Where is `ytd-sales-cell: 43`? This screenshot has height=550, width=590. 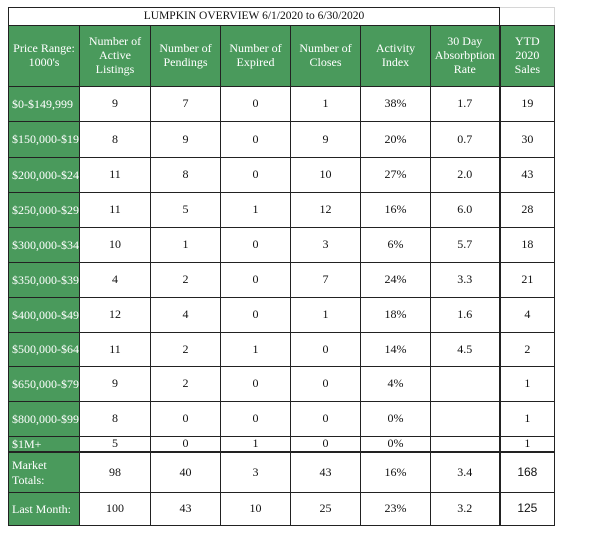 ytd-sales-cell: 43 is located at coordinates (527, 175).